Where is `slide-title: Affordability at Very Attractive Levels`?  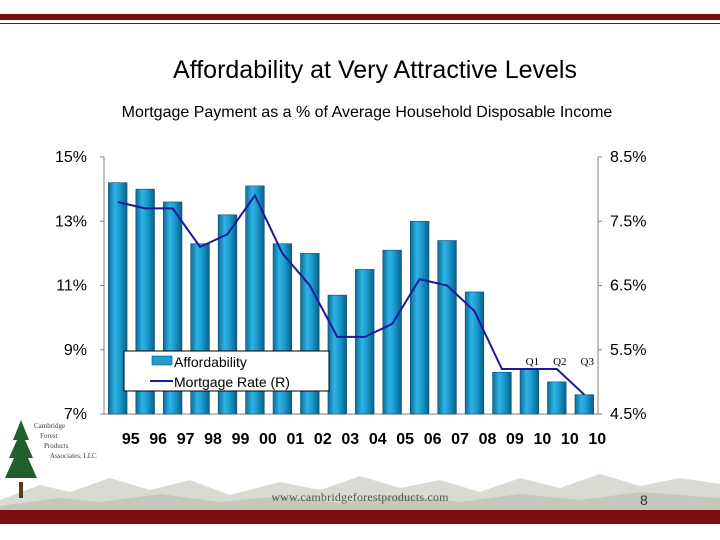
slide-title: Affordability at Very Attractive Levels is located at coordinates (375, 70).